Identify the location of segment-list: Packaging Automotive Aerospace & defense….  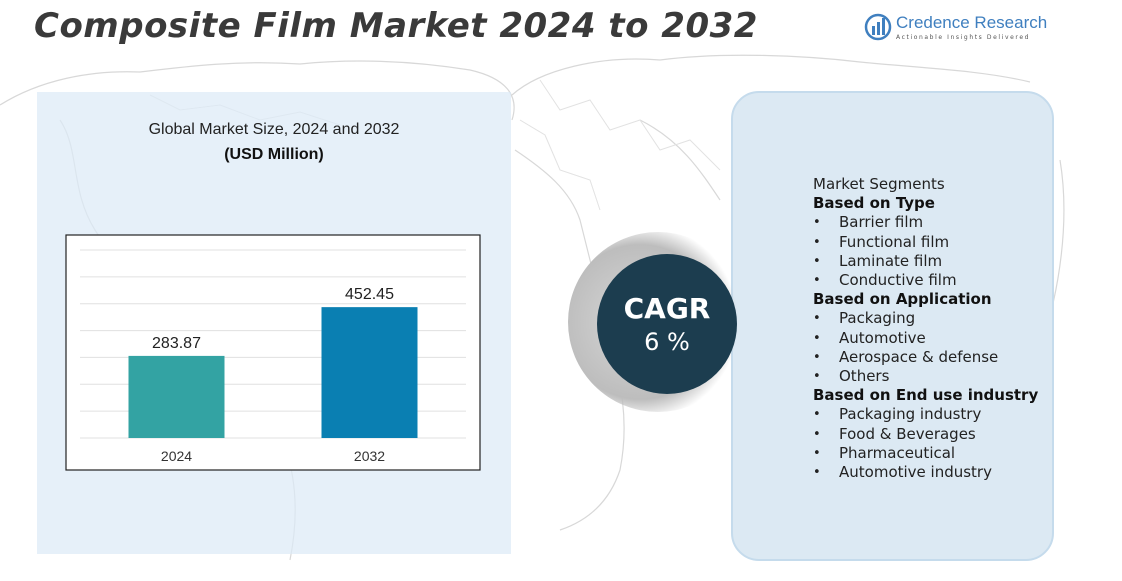
(925, 347).